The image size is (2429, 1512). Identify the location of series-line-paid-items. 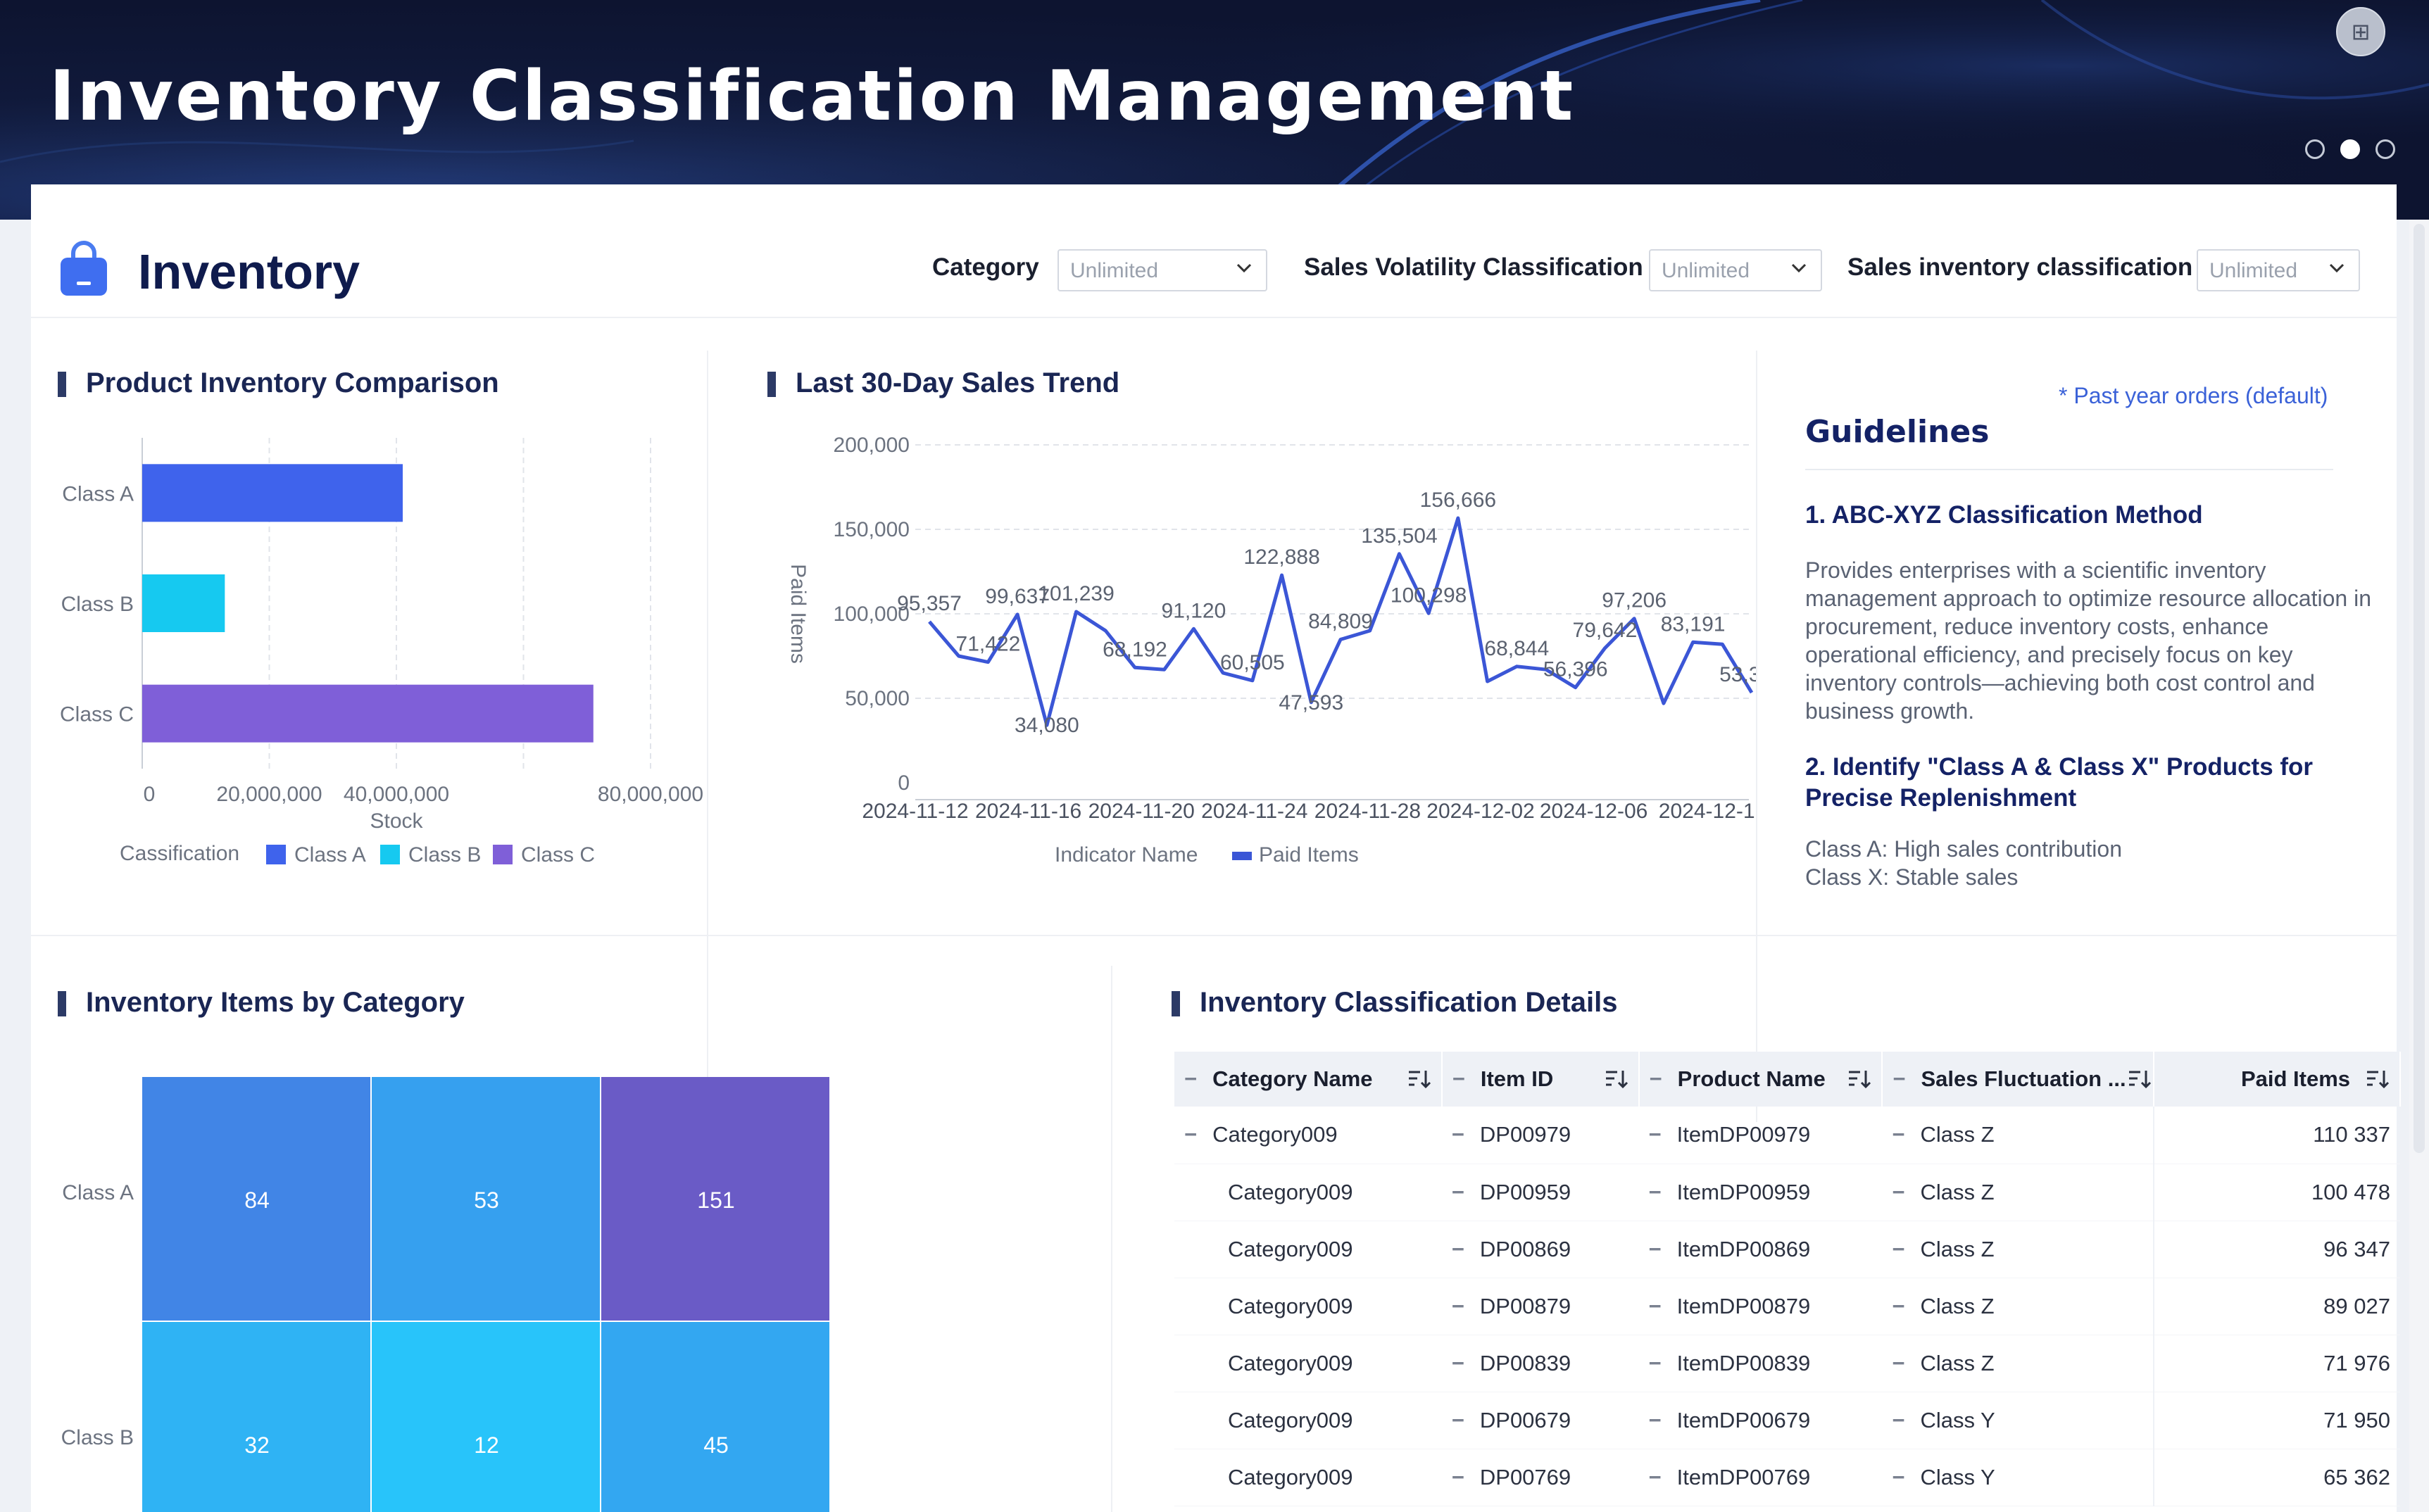
(1341, 622).